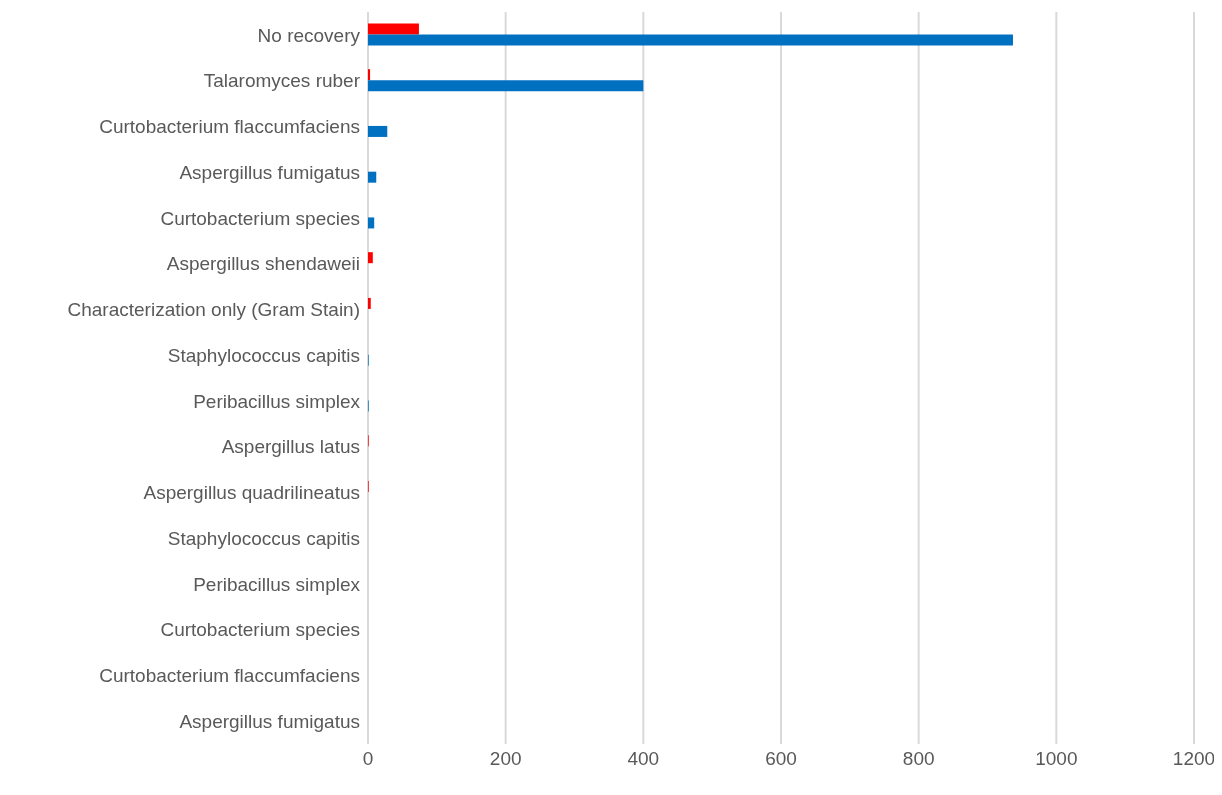 The width and height of the screenshot is (1222, 795). What do you see at coordinates (1194, 759) in the screenshot?
I see `x-tick-label: 1200` at bounding box center [1194, 759].